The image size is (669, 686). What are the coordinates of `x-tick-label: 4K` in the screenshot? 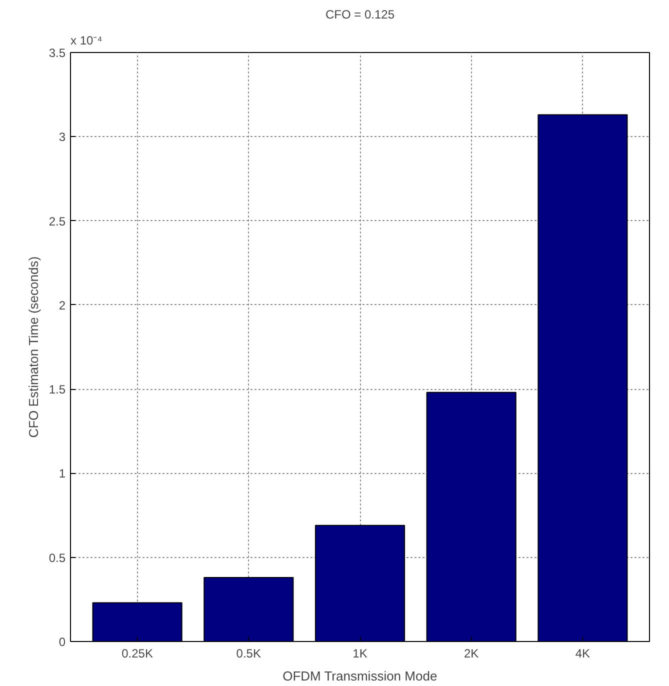 It's located at (582, 653).